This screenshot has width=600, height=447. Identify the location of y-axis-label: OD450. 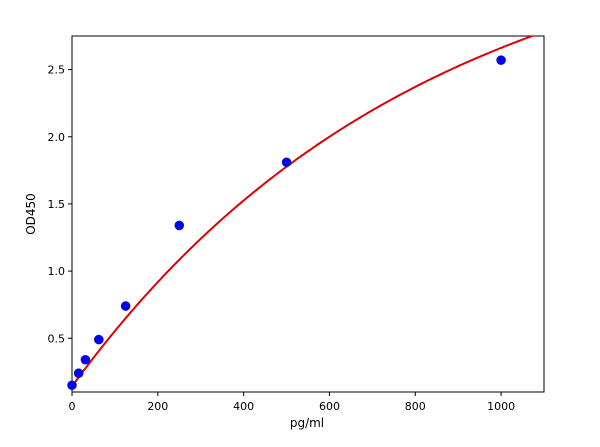
(31, 214).